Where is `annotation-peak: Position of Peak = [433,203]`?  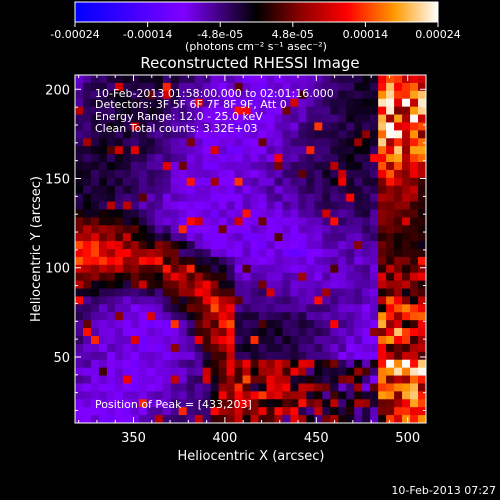 annotation-peak: Position of Peak = [433,203] is located at coordinates (173, 404).